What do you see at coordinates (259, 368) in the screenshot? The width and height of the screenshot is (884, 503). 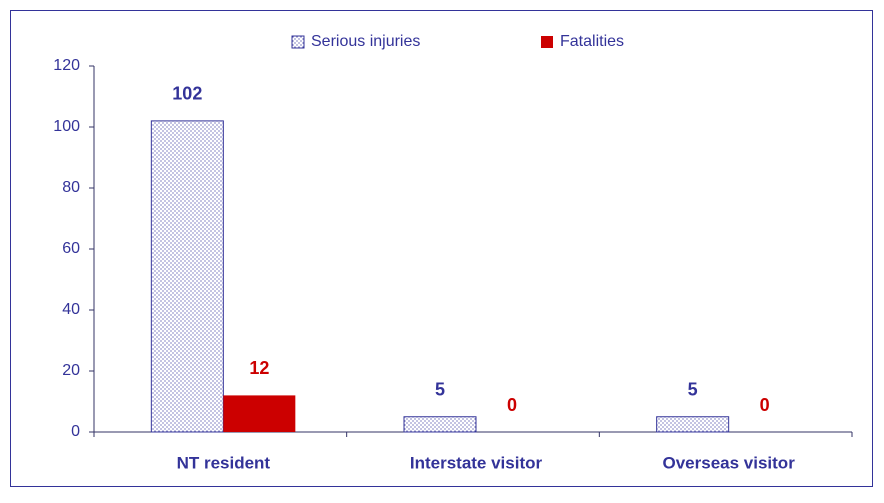 I see `data-label: 12` at bounding box center [259, 368].